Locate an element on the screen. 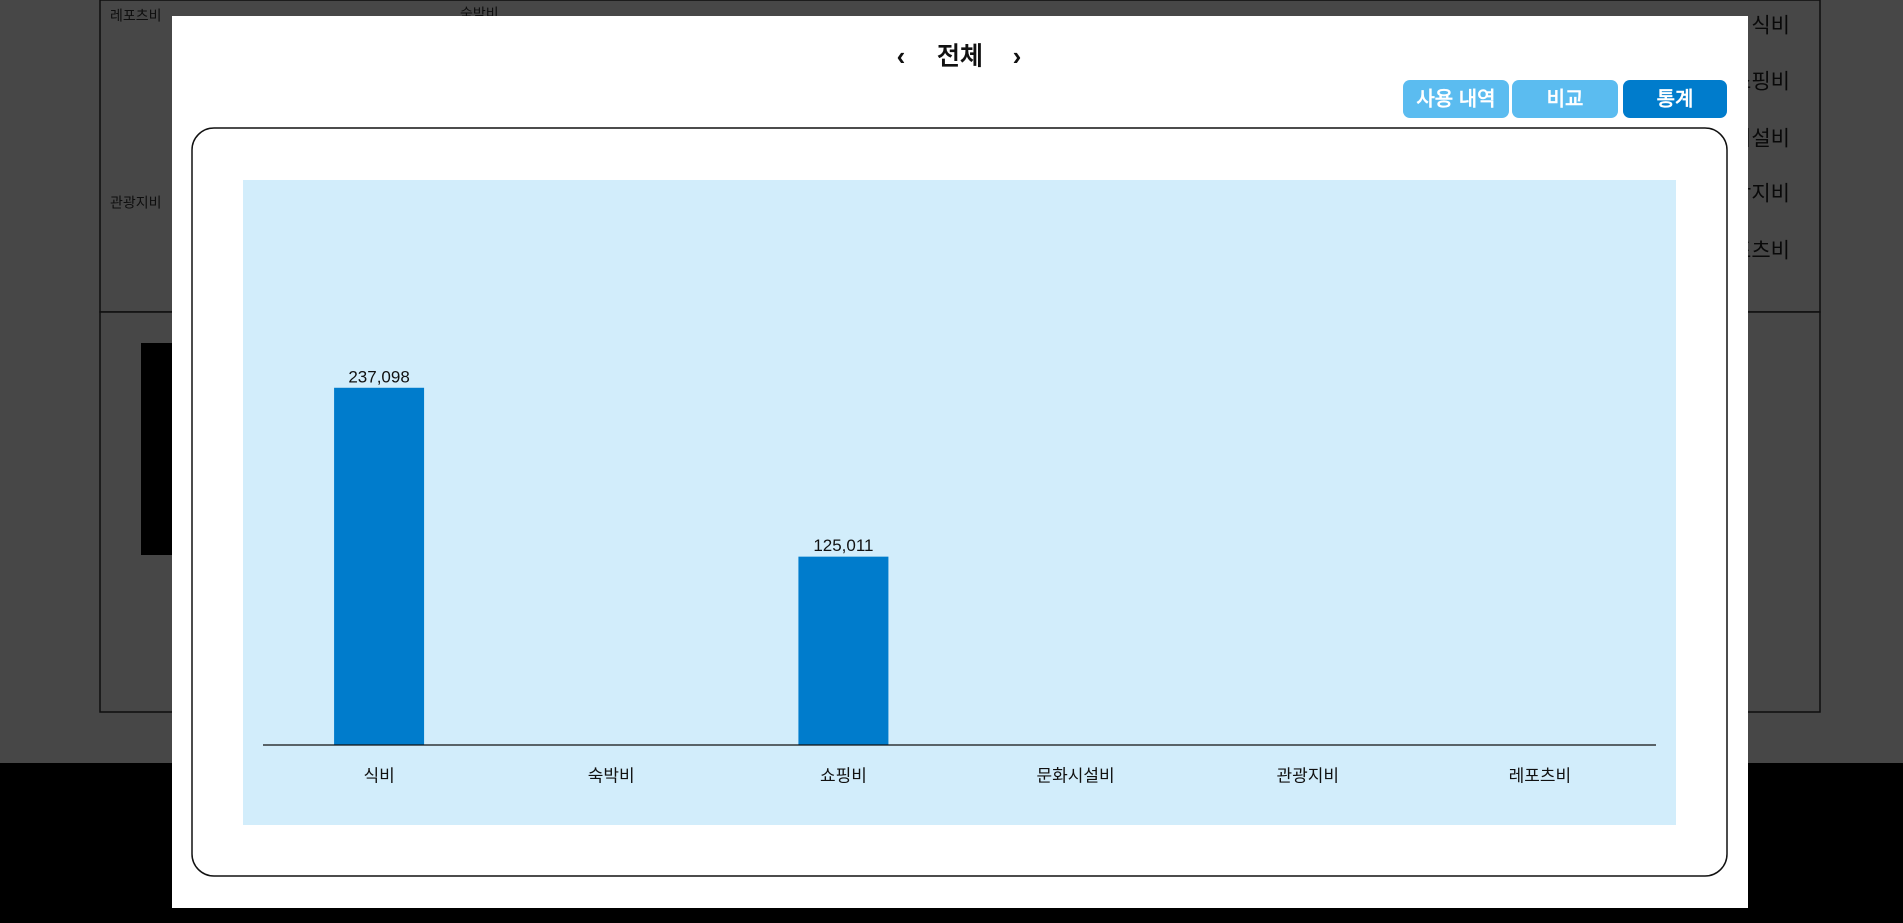  prev-arrow: ‹ is located at coordinates (901, 56).